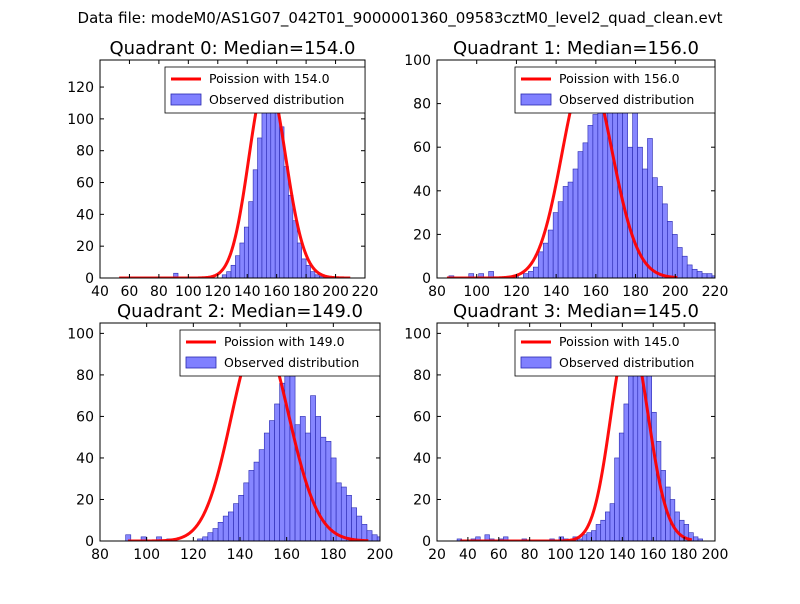  Describe the element at coordinates (233, 48) in the screenshot. I see `quadrant-0-title: Quadrant 0: Median=154.0` at that location.